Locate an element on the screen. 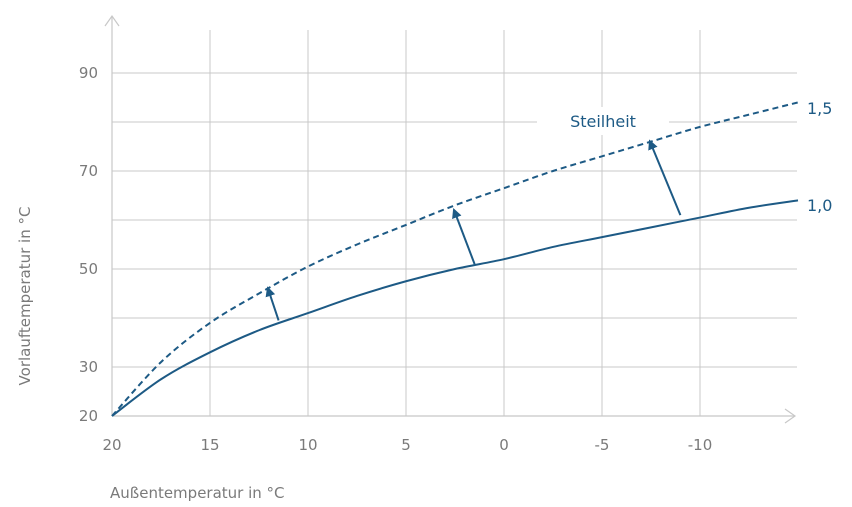  x-tick-label: 10 is located at coordinates (307, 445).